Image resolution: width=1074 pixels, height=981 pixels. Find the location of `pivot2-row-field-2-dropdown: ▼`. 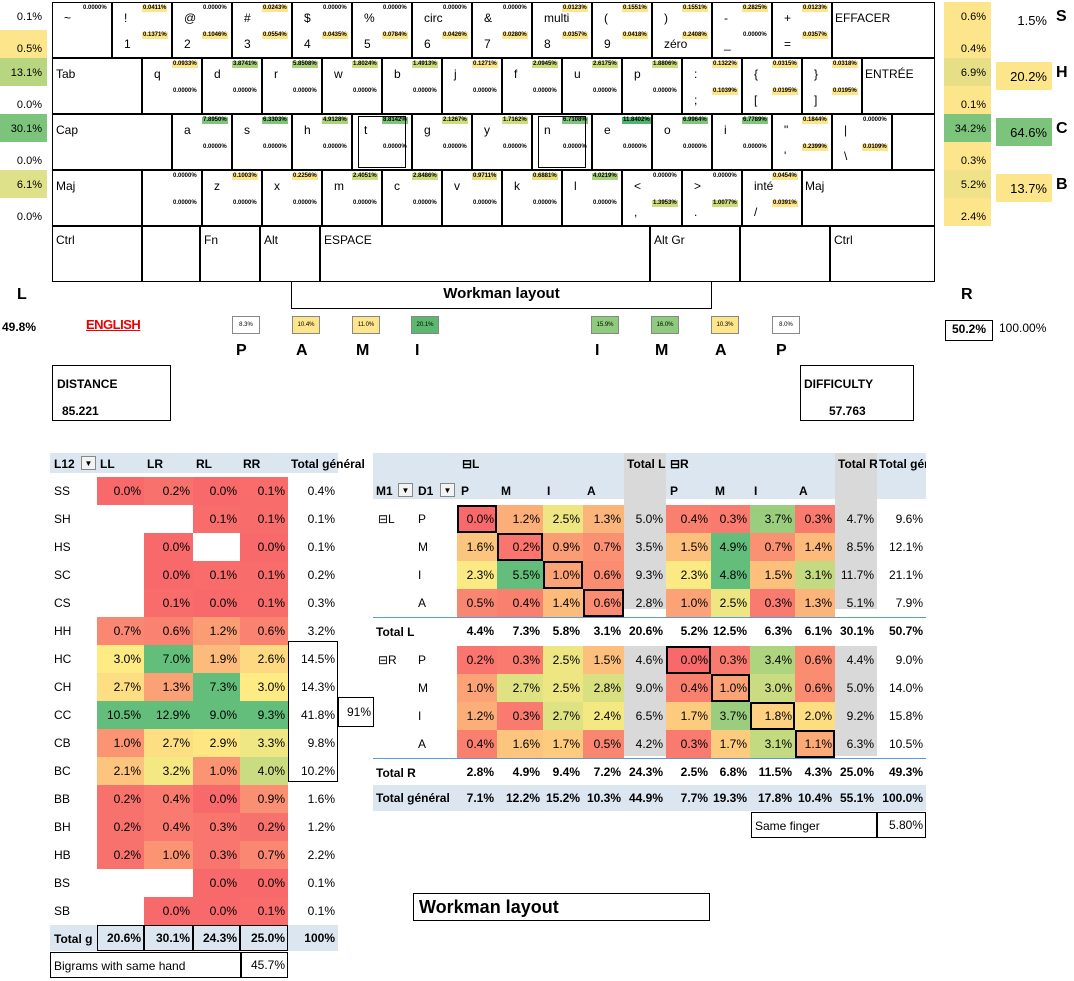

pivot2-row-field-2-dropdown: ▼ is located at coordinates (447, 490).